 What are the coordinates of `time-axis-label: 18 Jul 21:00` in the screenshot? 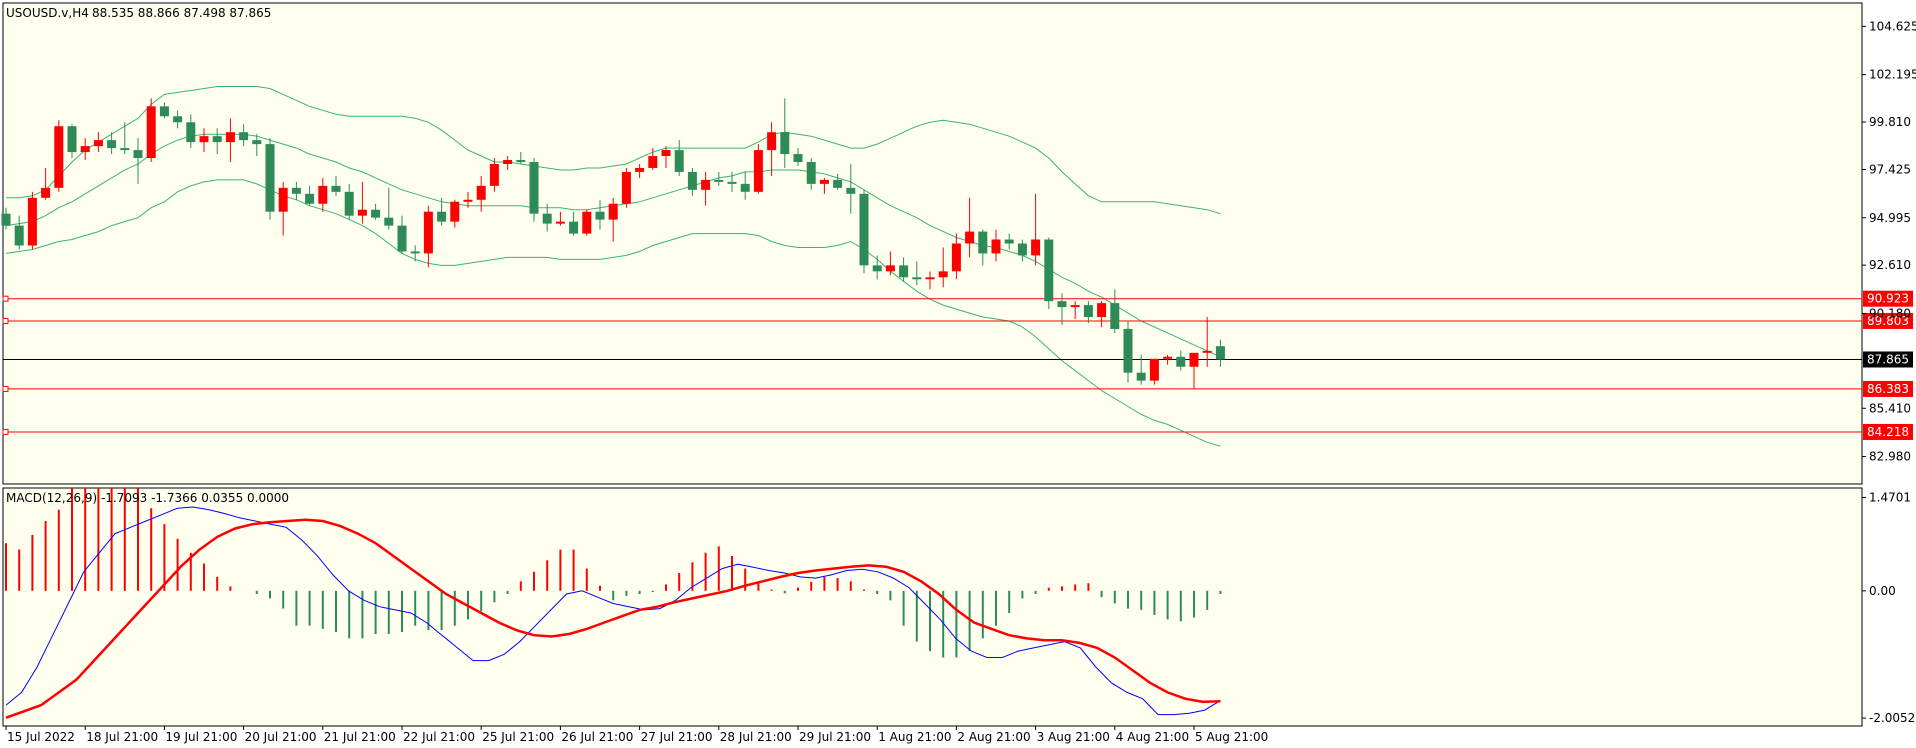 It's located at (122, 737).